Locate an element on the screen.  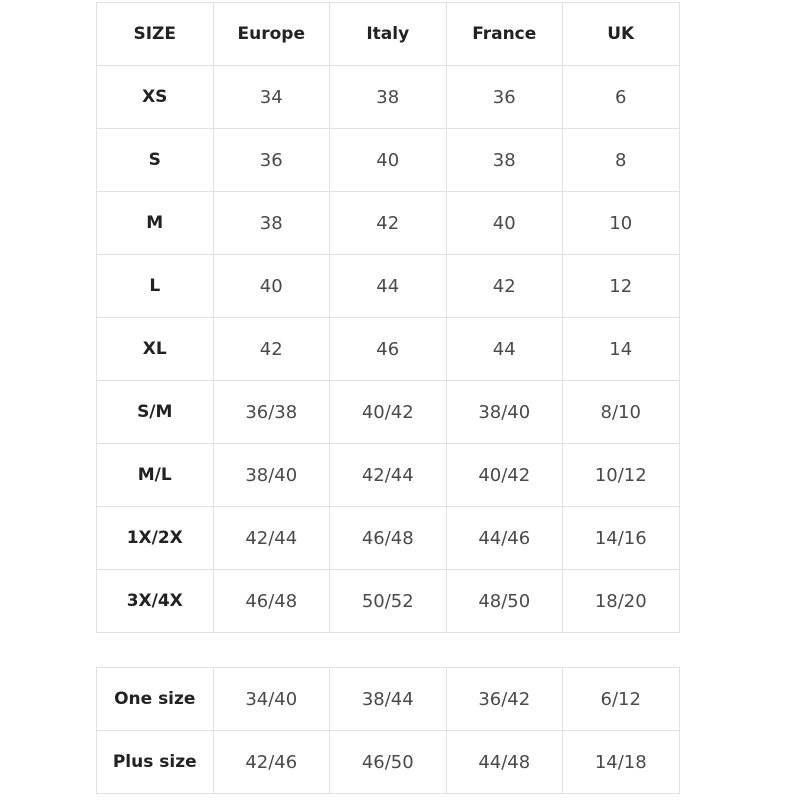
row-label-cell: S/M is located at coordinates (155, 412).